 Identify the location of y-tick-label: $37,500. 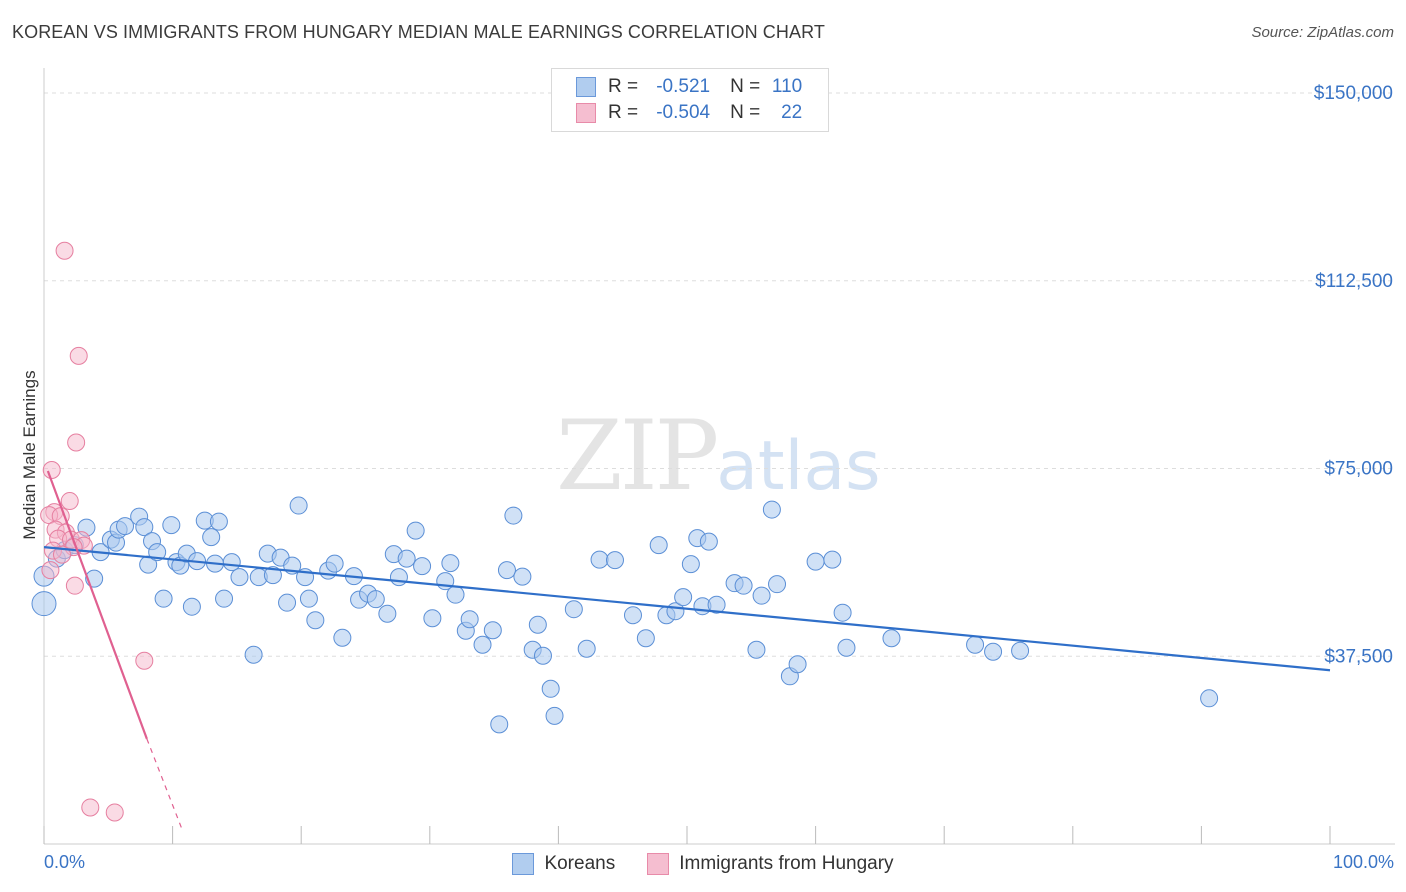
(1358, 656).